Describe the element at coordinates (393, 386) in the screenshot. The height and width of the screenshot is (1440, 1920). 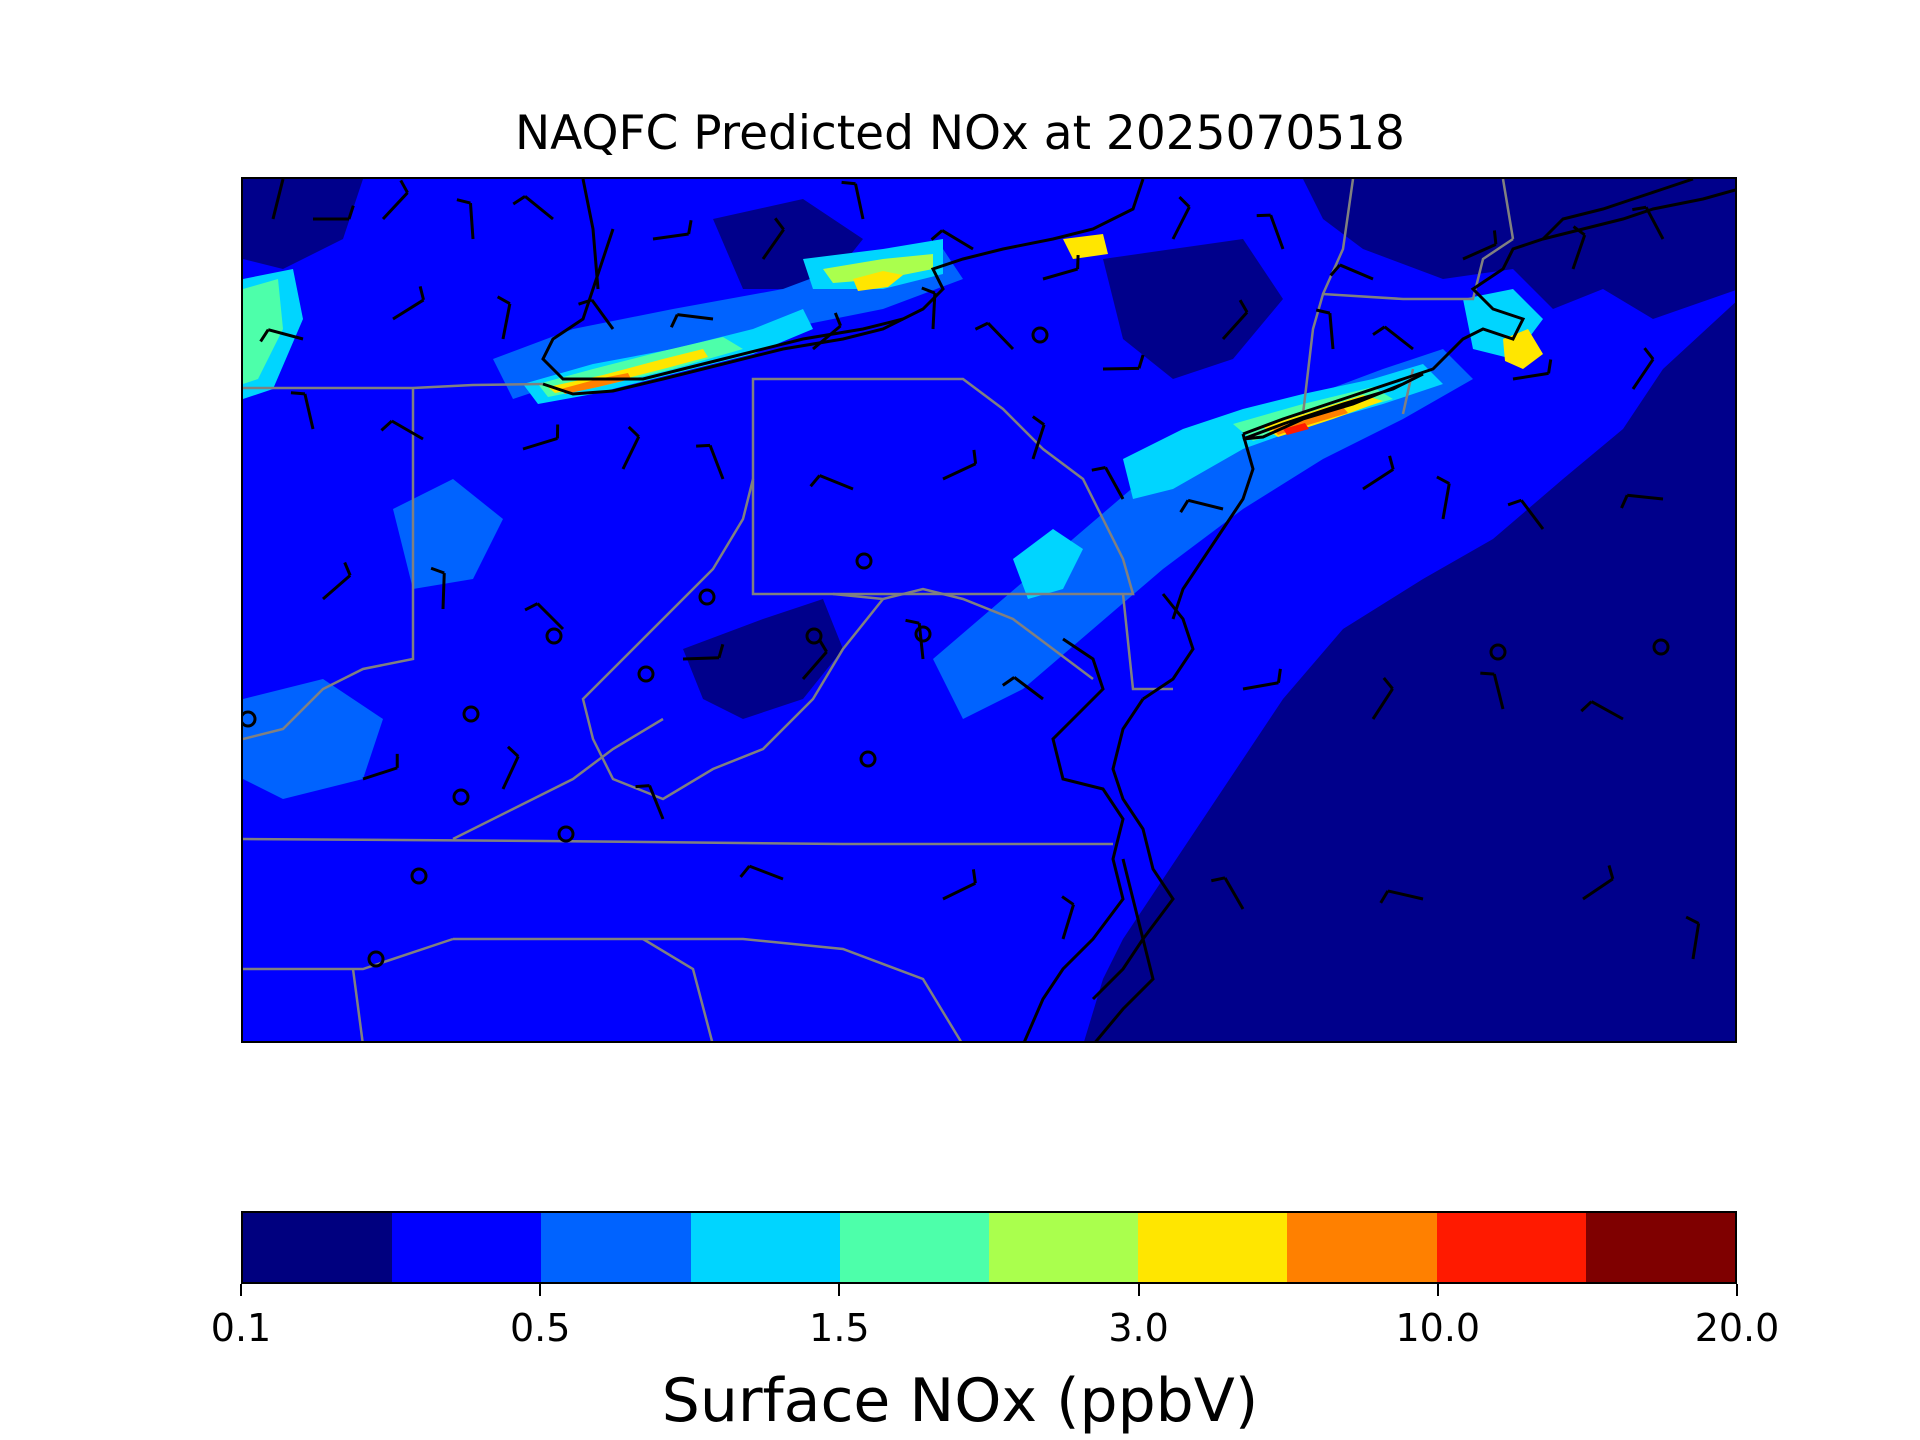
I see `state-border-pa-north` at that location.